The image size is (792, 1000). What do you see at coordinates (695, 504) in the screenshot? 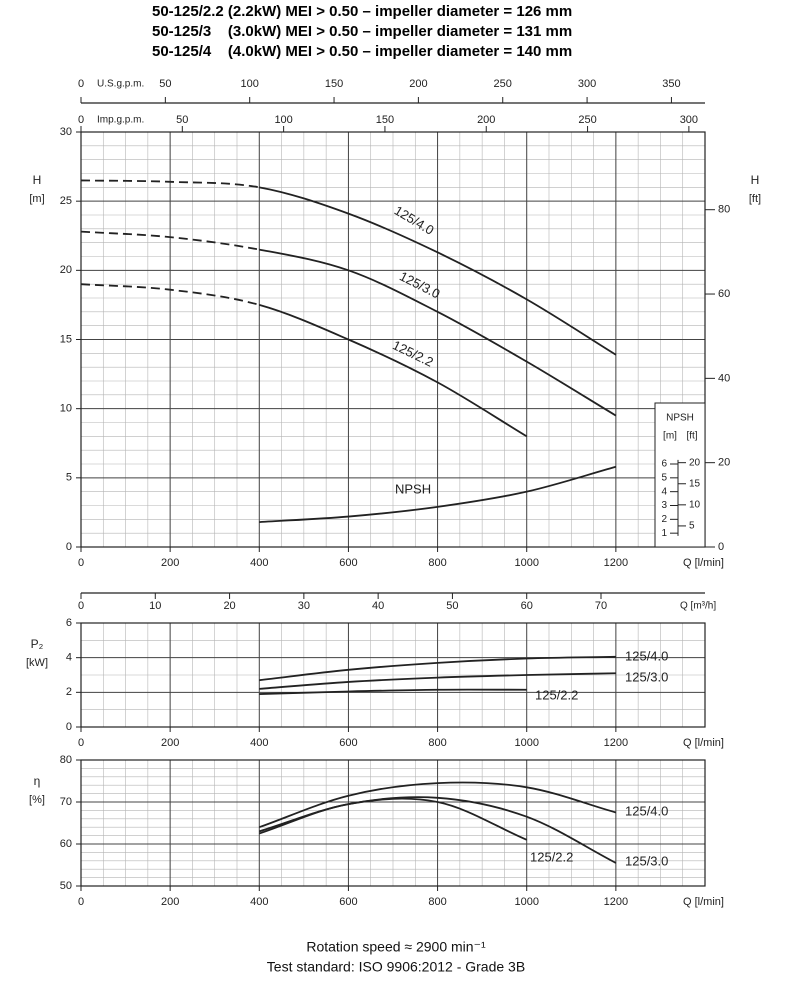
I see `npsh-ft-tick-label: 10` at bounding box center [695, 504].